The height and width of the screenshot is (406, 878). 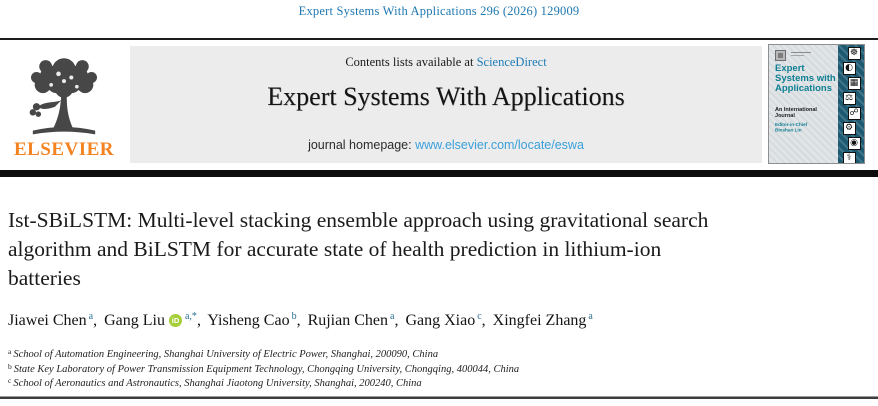 I want to click on author-rujian-chen: Rujian Chen a,, so click(x=353, y=320).